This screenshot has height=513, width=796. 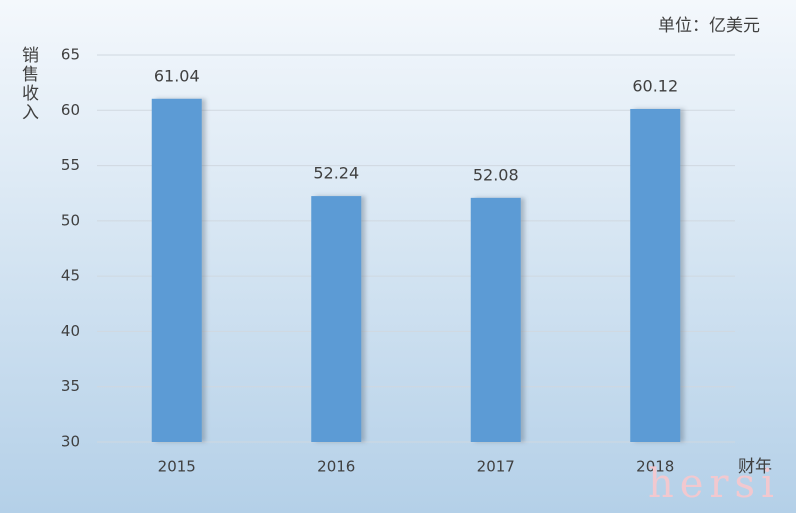 I want to click on x-tick-label: 2017, so click(x=496, y=467).